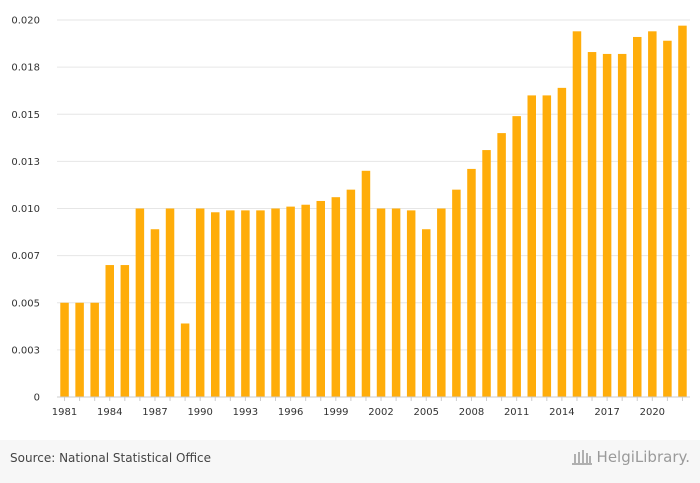 This screenshot has height=483, width=700. What do you see at coordinates (170, 302) in the screenshot?
I see `bar-1988` at bounding box center [170, 302].